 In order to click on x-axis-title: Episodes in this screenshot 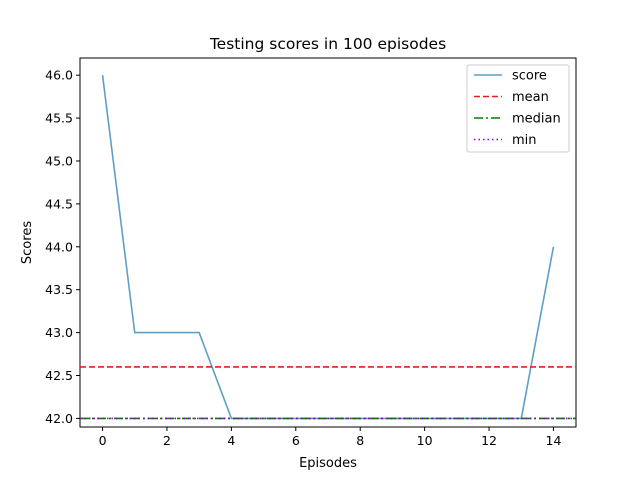, I will do `click(328, 463)`.